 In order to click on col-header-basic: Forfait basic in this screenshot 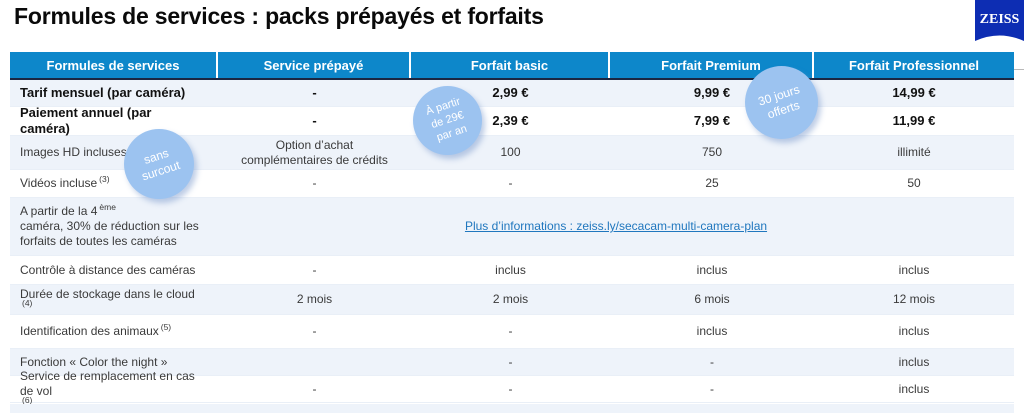, I will do `click(510, 65)`.